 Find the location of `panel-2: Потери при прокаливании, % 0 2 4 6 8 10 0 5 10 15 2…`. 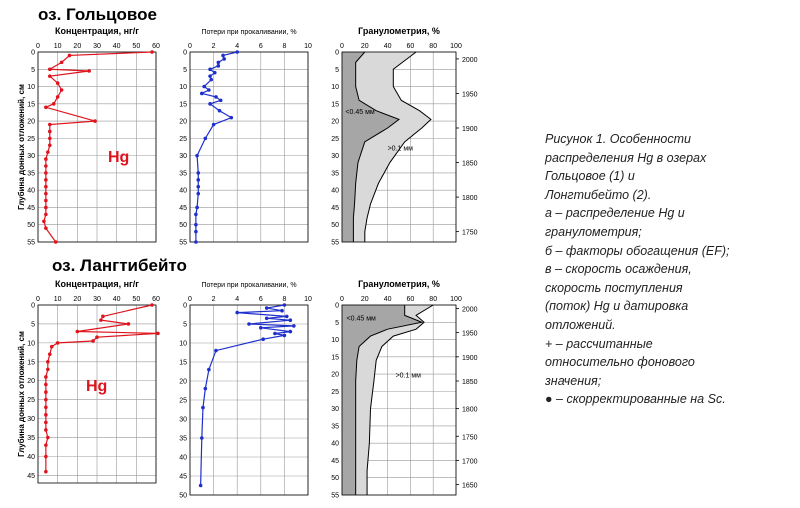

panel-2: Потери при прокаливании, % 0 2 4 6 8 10 0 5 10 15 2… is located at coordinates (245, 138).